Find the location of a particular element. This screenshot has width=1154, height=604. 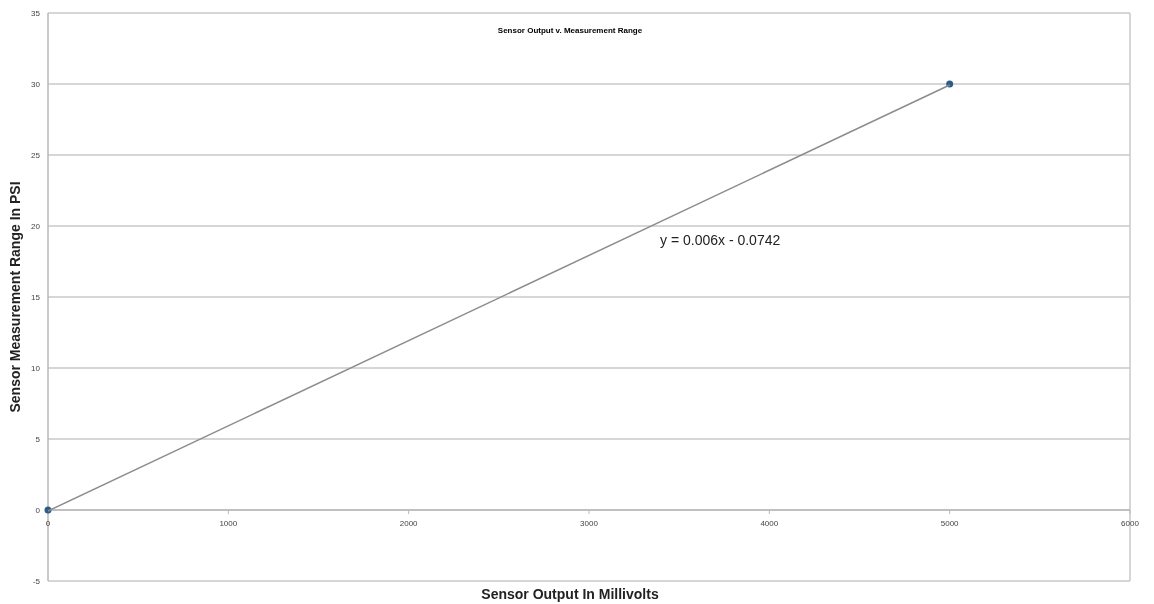

x-tick-label: 0 is located at coordinates (48, 523).